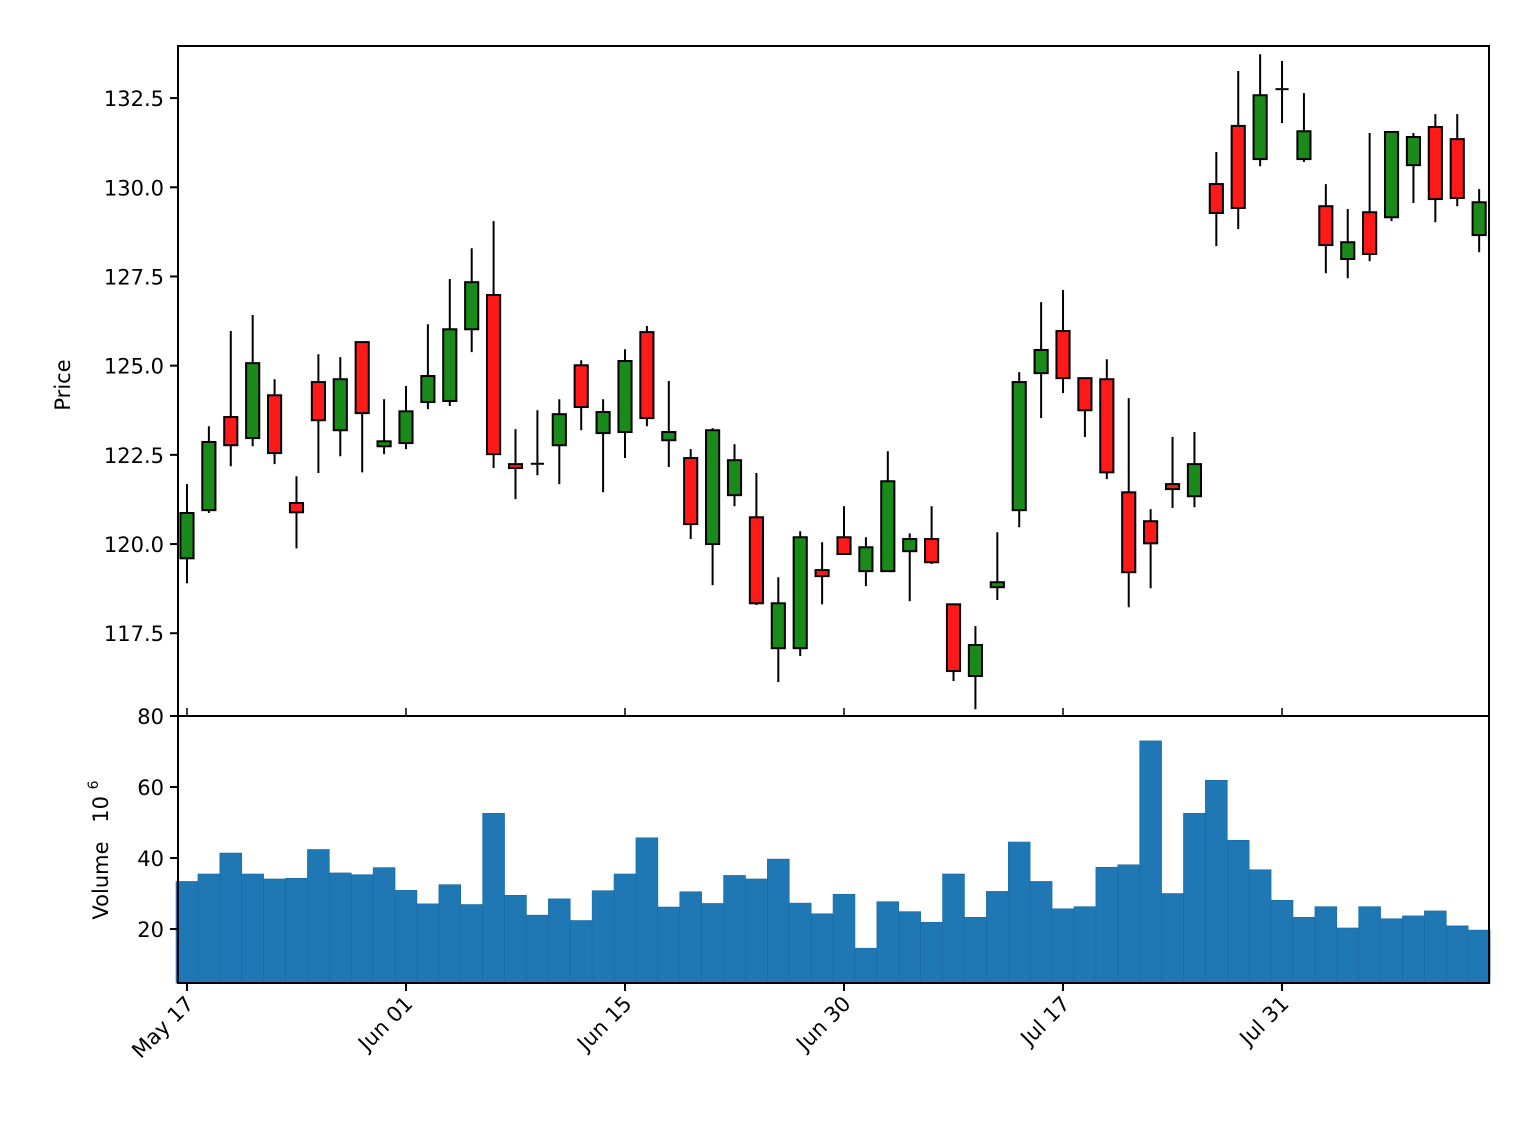  Describe the element at coordinates (134, 545) in the screenshot. I see `price-tick-label: 120.0` at that location.